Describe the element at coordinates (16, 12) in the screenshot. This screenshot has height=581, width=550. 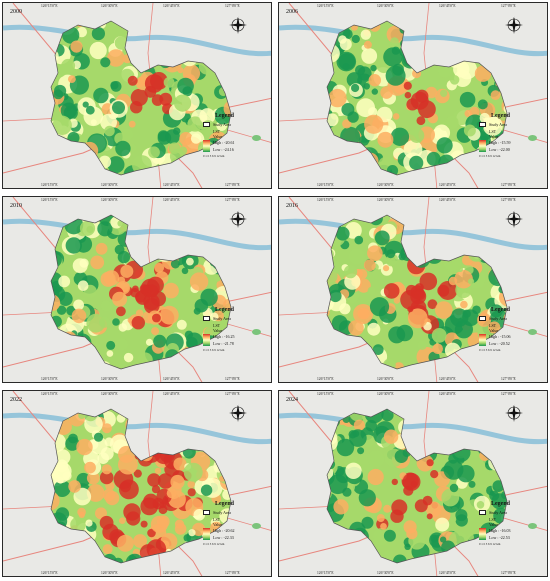
I see `year-label: 2000` at that location.